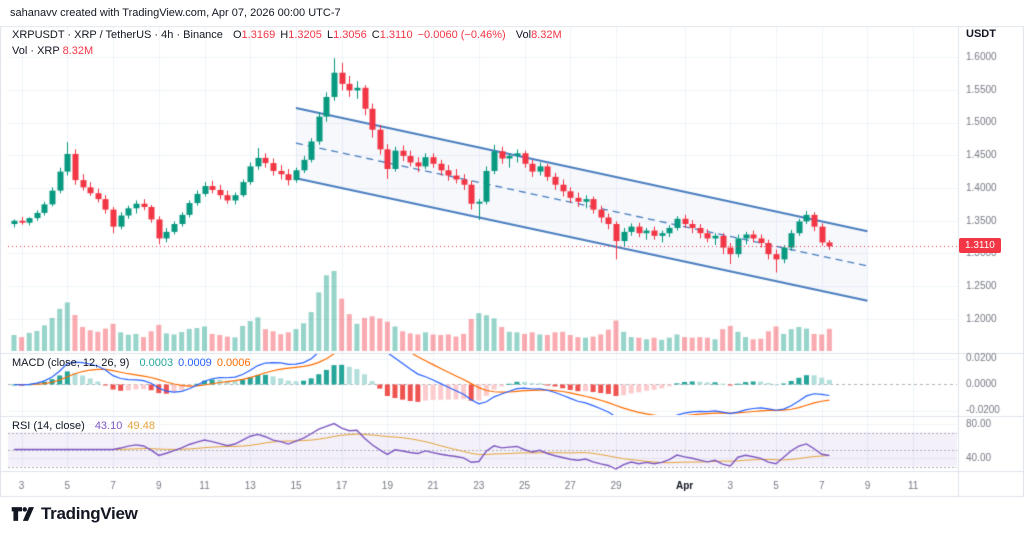  What do you see at coordinates (330, 35) in the screenshot?
I see `low-label: L` at bounding box center [330, 35].